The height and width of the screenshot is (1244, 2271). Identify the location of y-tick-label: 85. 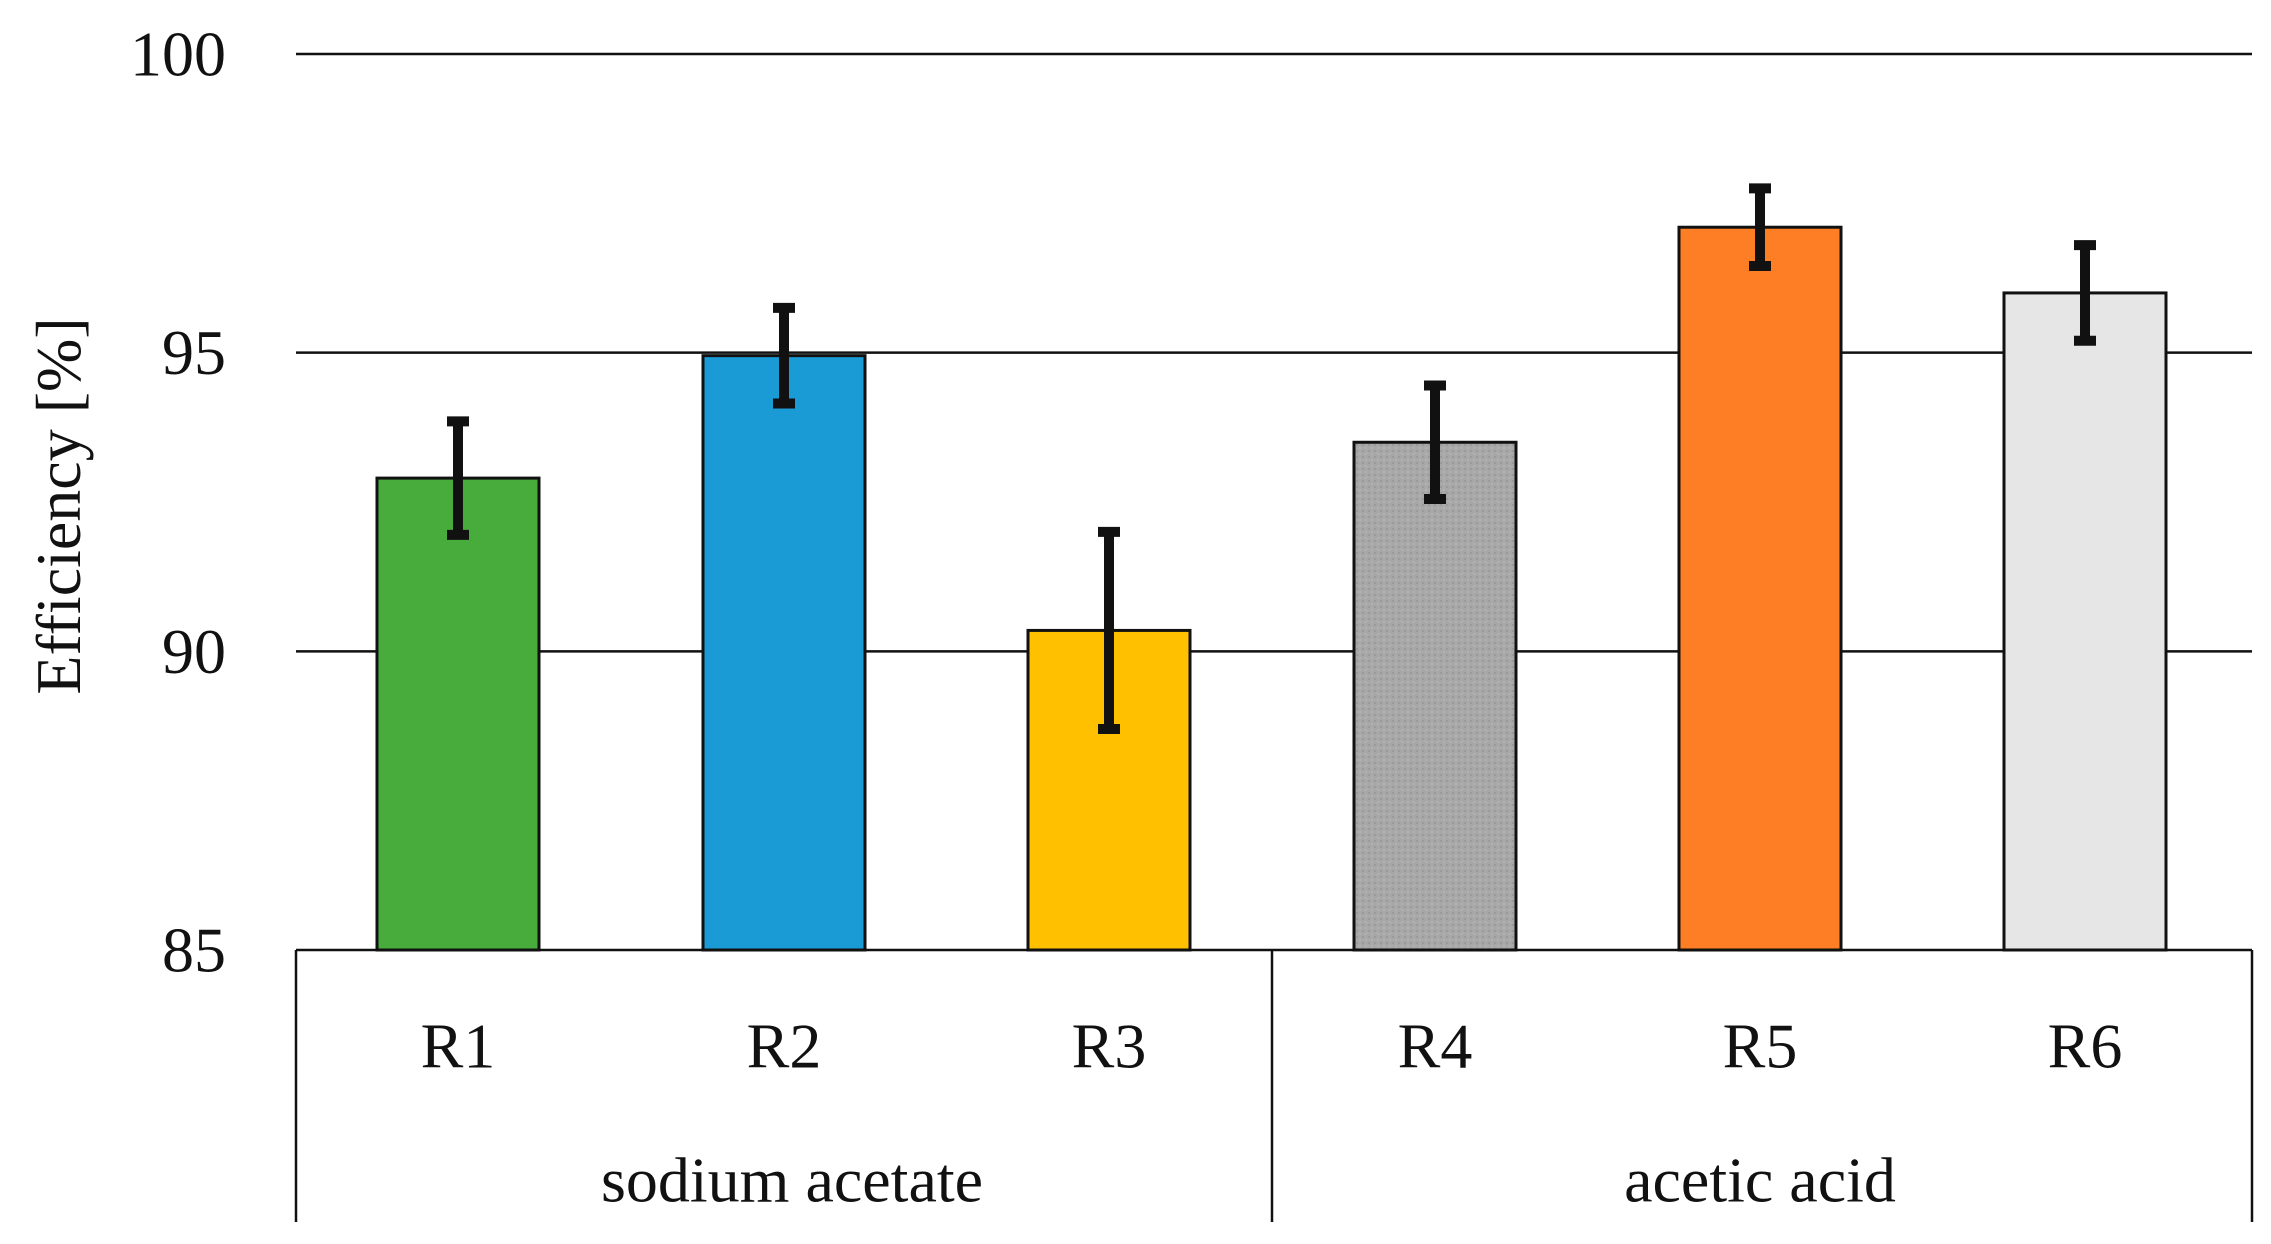
(194, 950).